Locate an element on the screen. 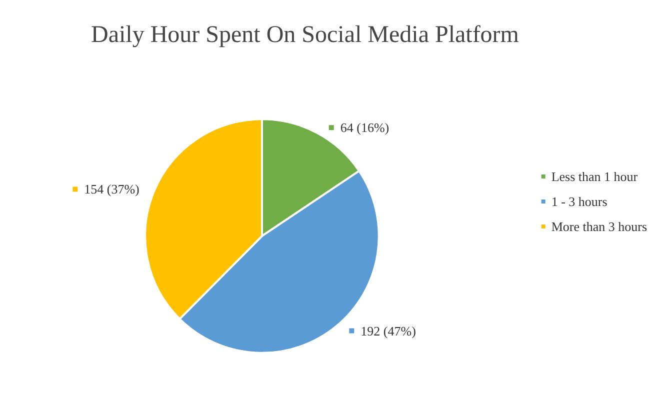 The height and width of the screenshot is (403, 656). data-label: 154 (37%) is located at coordinates (109, 189).